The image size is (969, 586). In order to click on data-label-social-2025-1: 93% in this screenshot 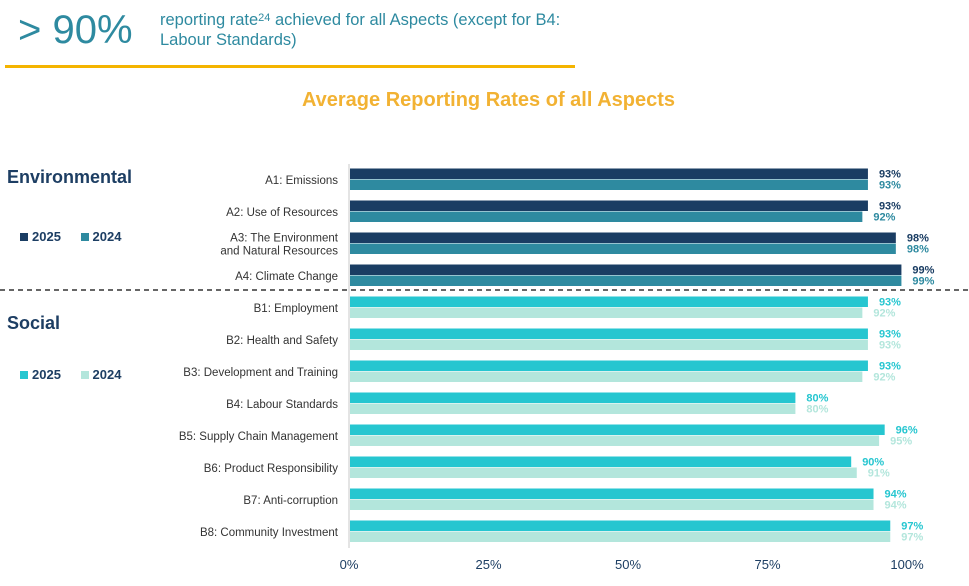, I will do `click(890, 335)`.